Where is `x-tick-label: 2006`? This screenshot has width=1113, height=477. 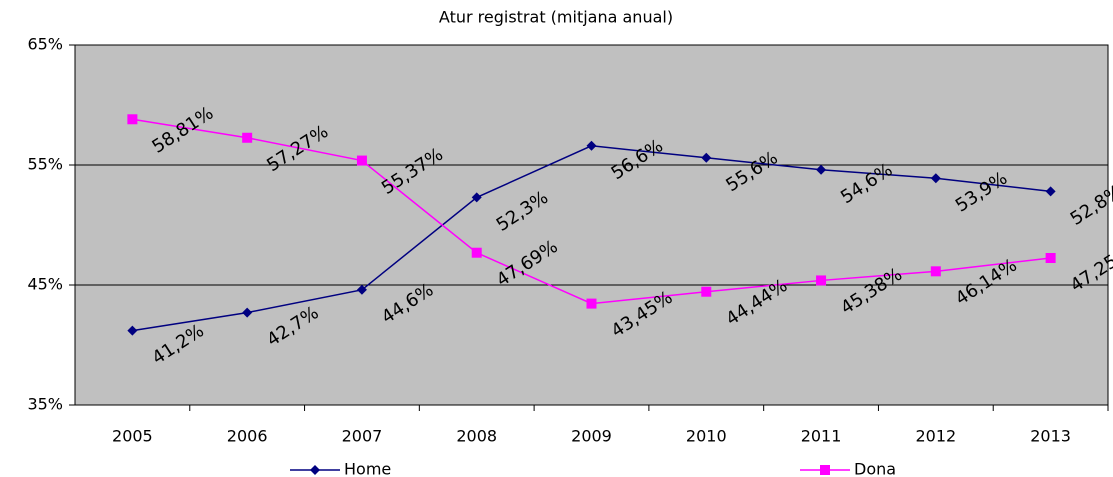
x-tick-label: 2006 is located at coordinates (247, 436).